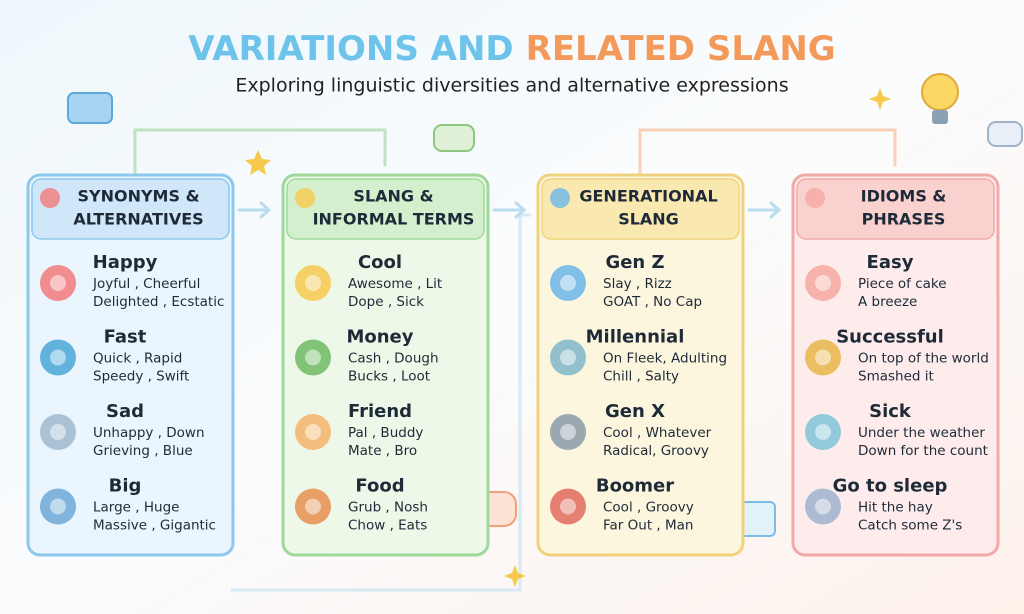 Image resolution: width=1024 pixels, height=614 pixels. I want to click on item-word: Easy, so click(890, 262).